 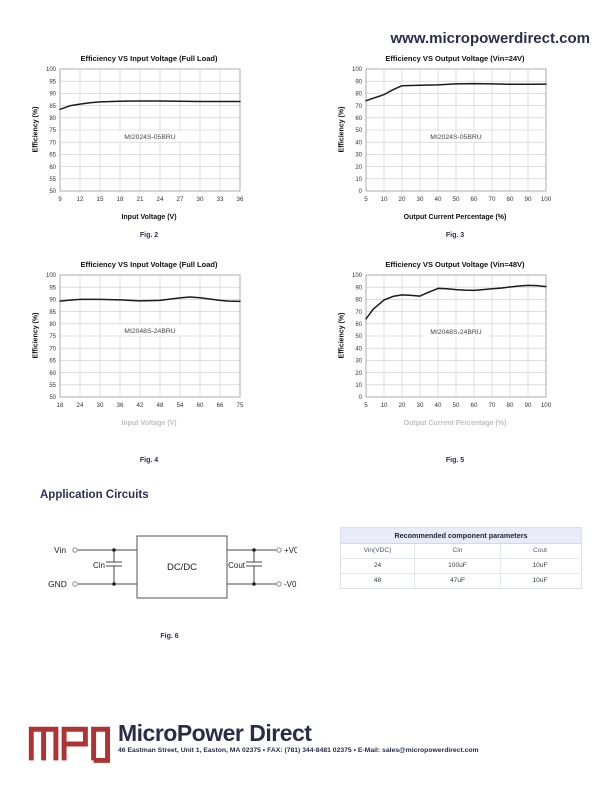 What do you see at coordinates (140, 199) in the screenshot?
I see `svg-text: 21` at bounding box center [140, 199].